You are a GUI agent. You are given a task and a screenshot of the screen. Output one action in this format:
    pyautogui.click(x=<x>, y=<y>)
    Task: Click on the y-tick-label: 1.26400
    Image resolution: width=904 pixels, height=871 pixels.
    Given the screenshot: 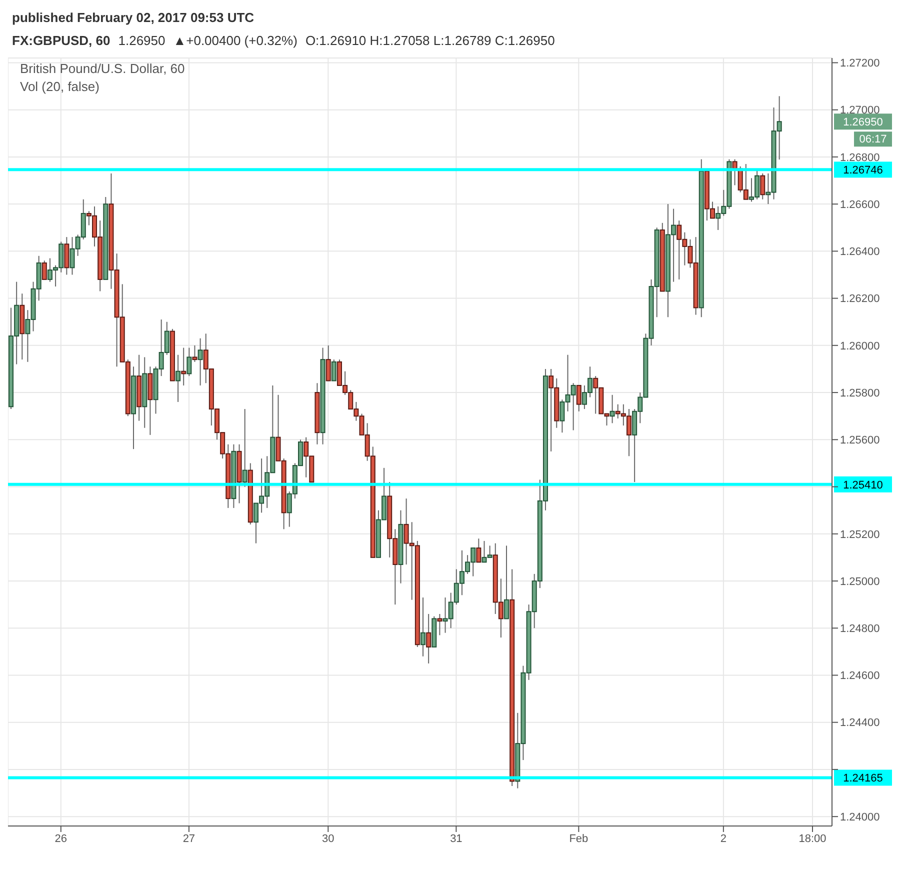 What is the action you would take?
    pyautogui.click(x=860, y=252)
    